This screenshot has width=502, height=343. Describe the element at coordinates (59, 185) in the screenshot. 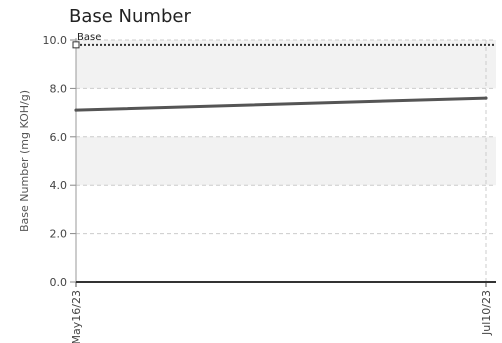

I see `y-tick-label: 4.0` at that location.